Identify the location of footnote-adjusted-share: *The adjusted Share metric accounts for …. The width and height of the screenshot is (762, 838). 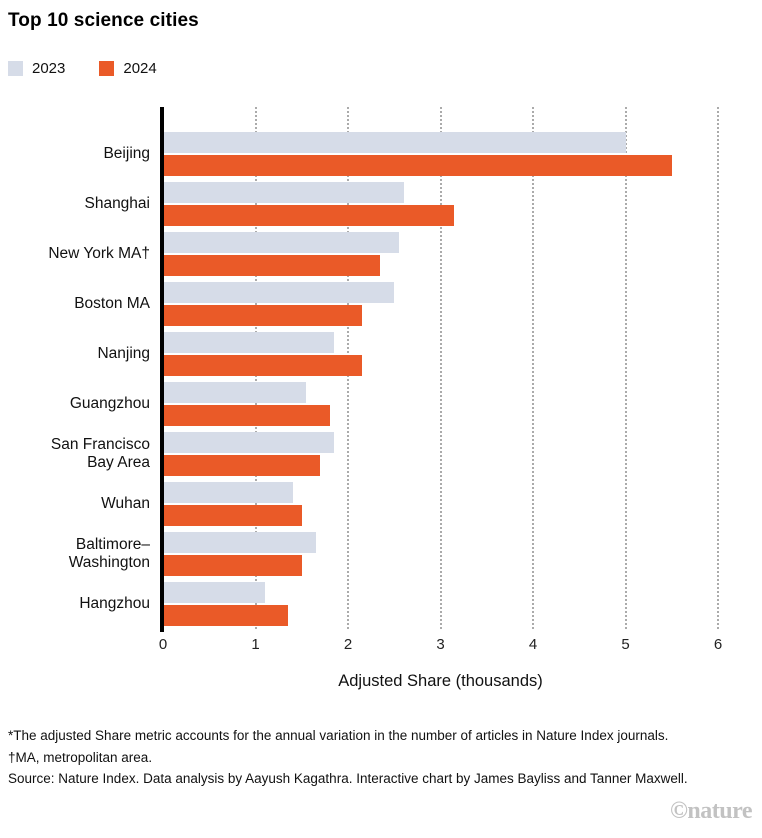
(338, 735).